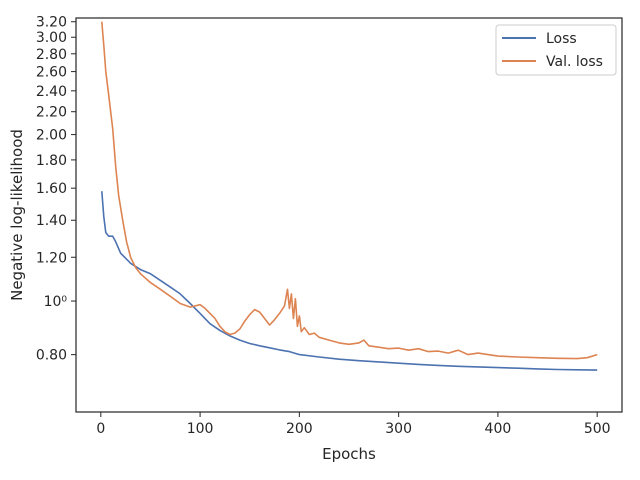 This screenshot has width=640, height=480. Describe the element at coordinates (51, 38) in the screenshot. I see `y-tick-label: 3.00` at that location.